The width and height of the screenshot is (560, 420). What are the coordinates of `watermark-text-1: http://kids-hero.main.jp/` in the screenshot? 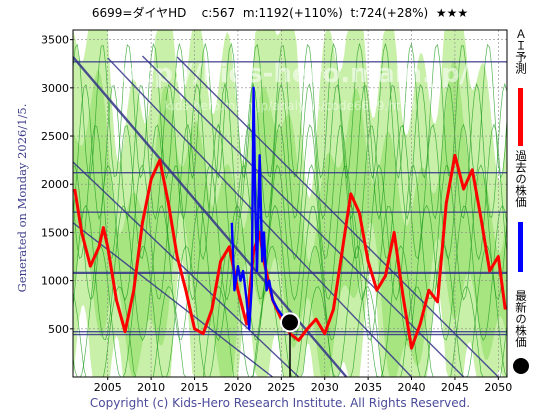 It's located at (290, 74).